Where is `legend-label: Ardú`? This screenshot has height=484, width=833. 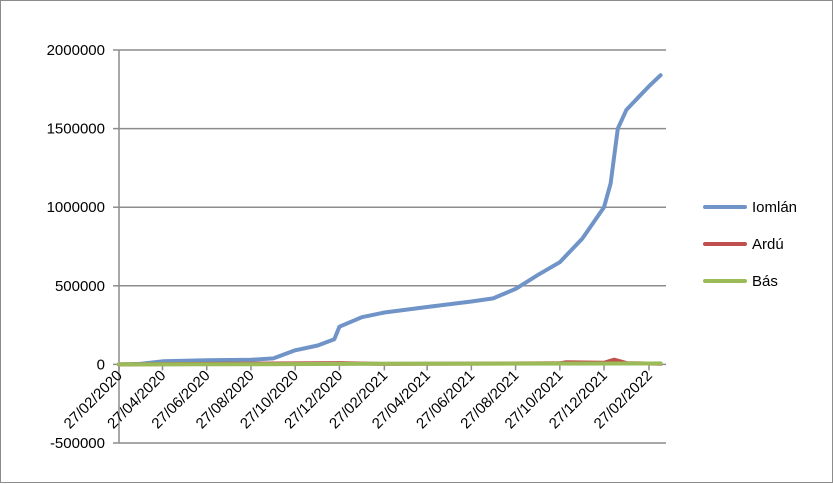 legend-label: Ardú is located at coordinates (768, 244).